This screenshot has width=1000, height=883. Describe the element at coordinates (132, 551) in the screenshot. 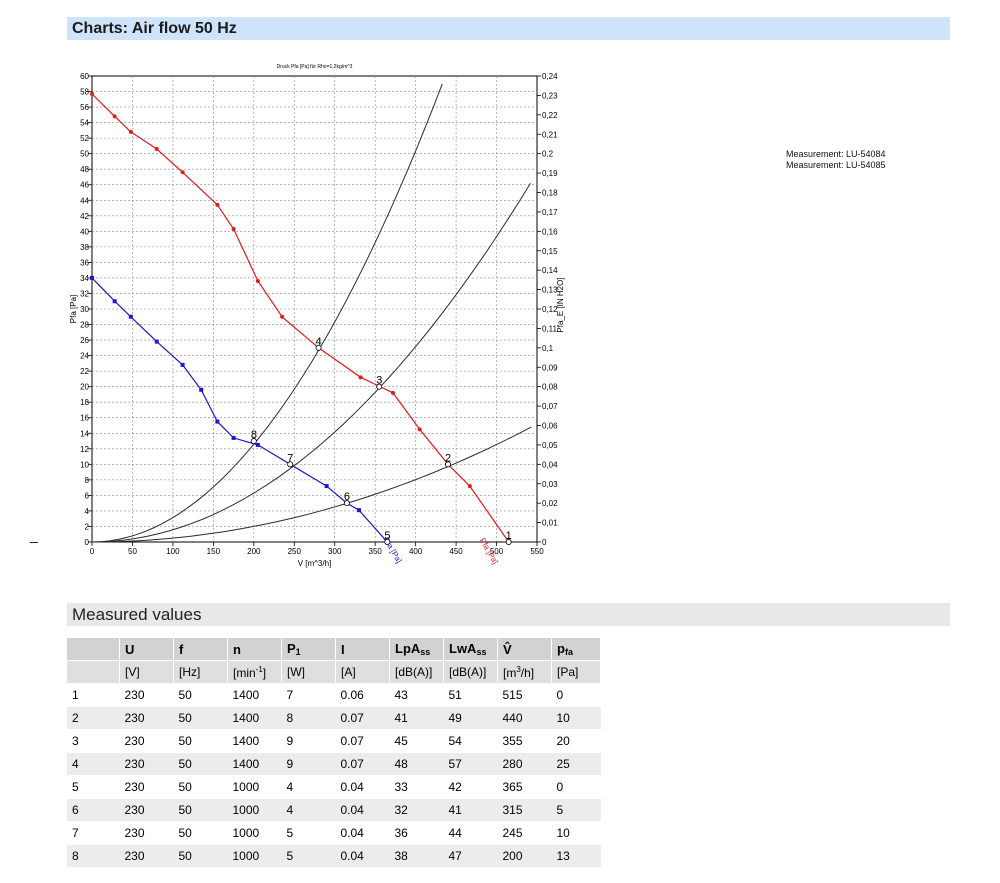

I see `x-tick-label: 50` at that location.